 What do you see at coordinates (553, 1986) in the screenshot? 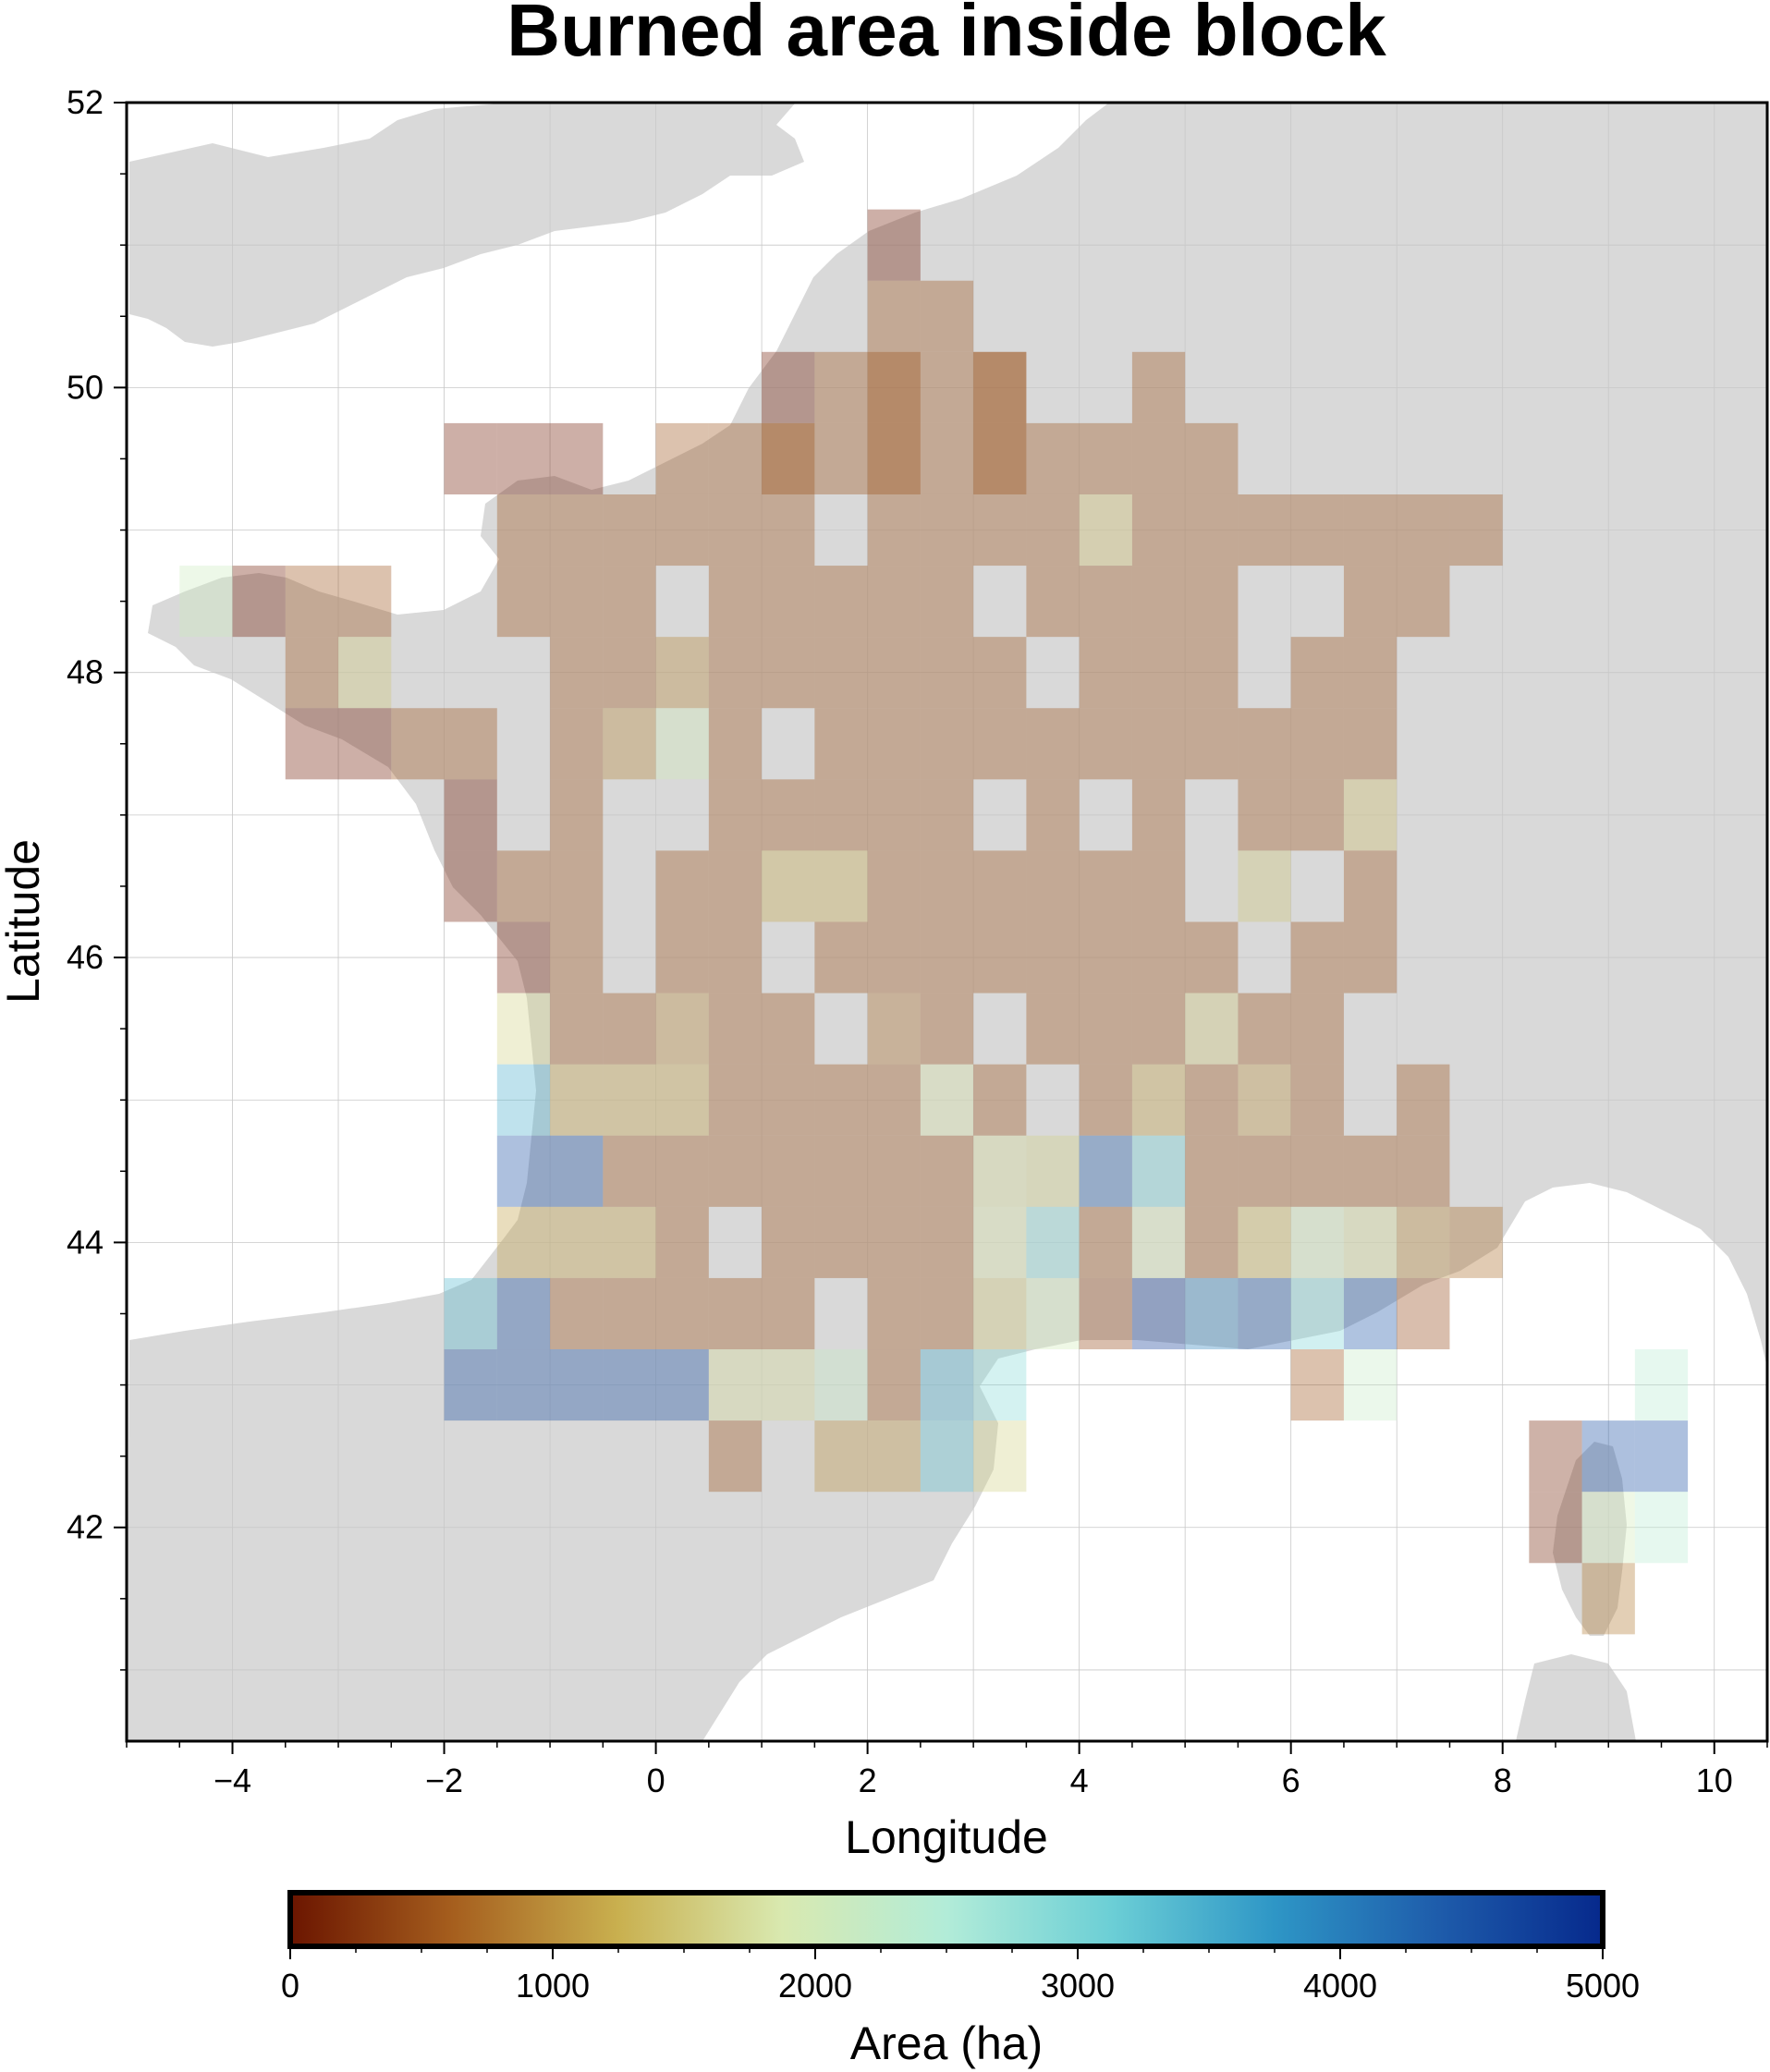
I see `colorbar-tick-label: 1000` at bounding box center [553, 1986].